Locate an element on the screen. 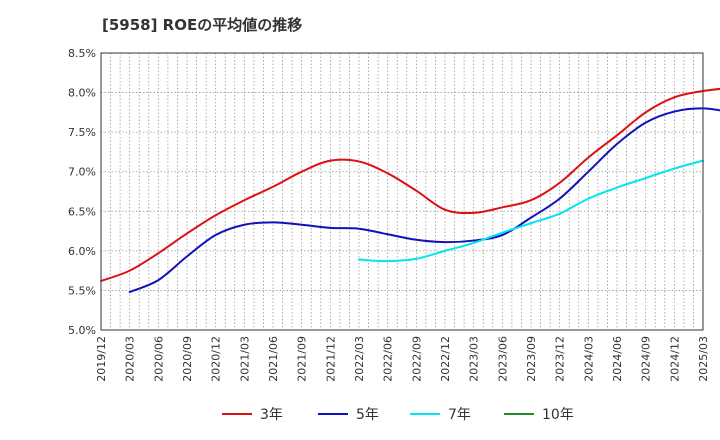 Image resolution: width=720 pixels, height=440 pixels. y-tick-label: 8.0% is located at coordinates (82, 93).